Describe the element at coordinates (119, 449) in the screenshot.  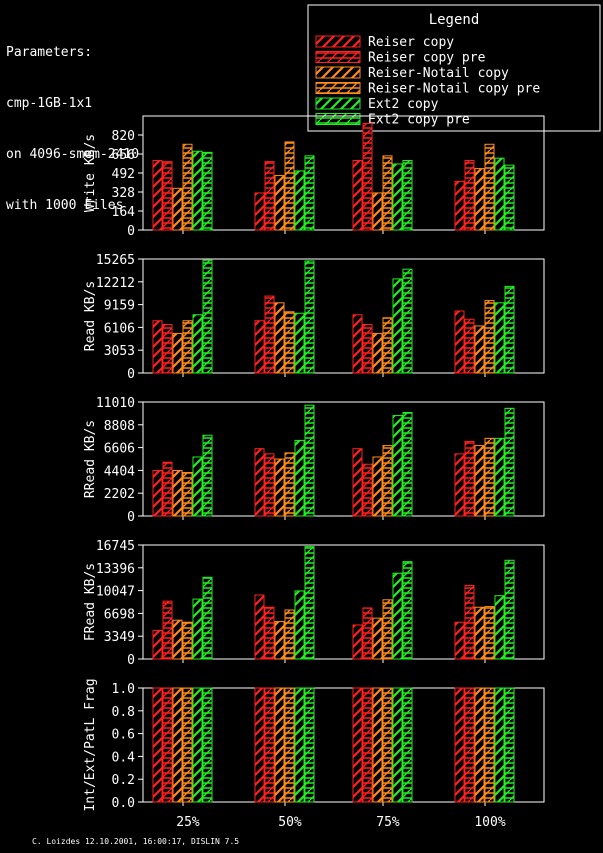
I see `y-tick-label: 6606` at that location.